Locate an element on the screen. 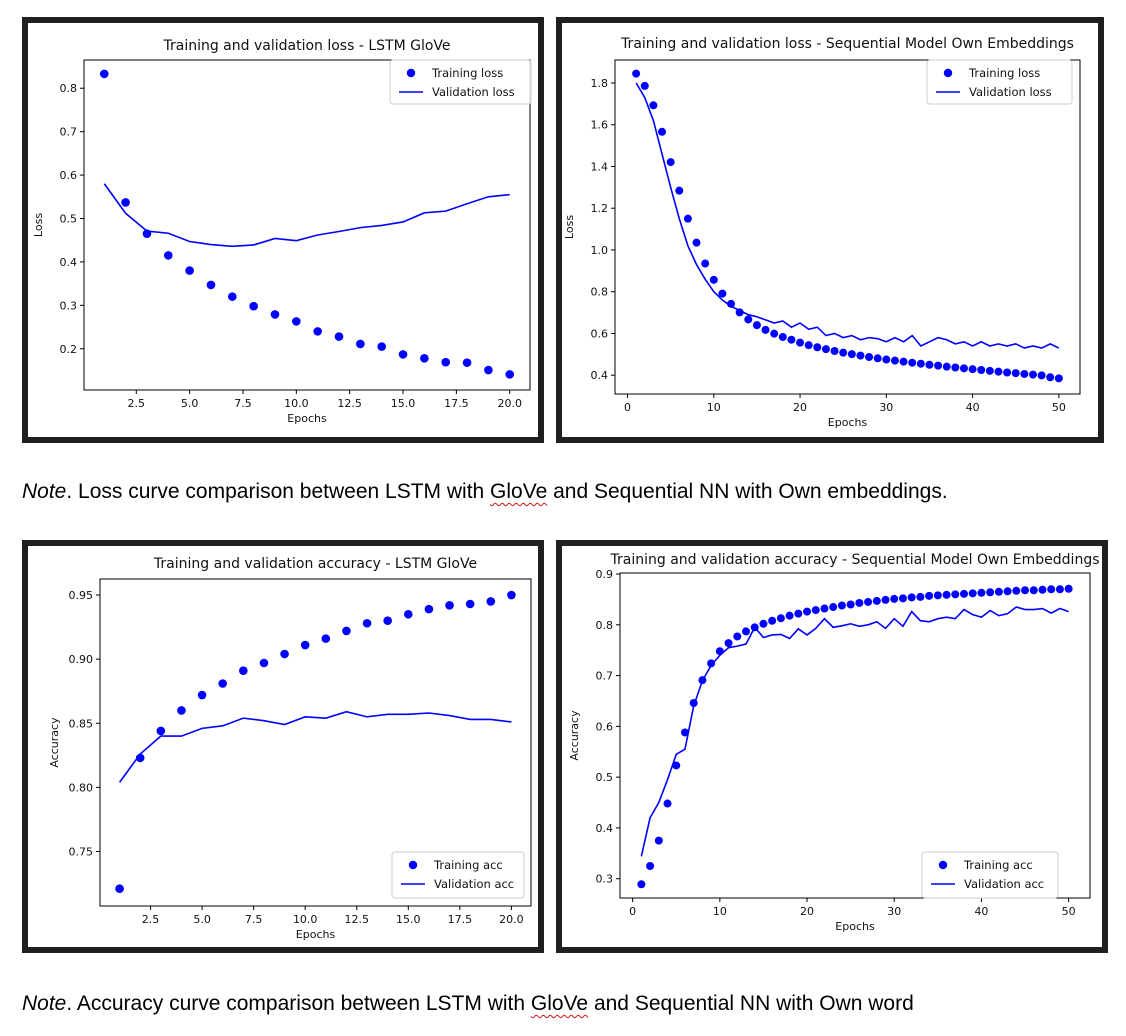 This screenshot has width=1126, height=1036. x-tick-label: 17.5 is located at coordinates (460, 919).